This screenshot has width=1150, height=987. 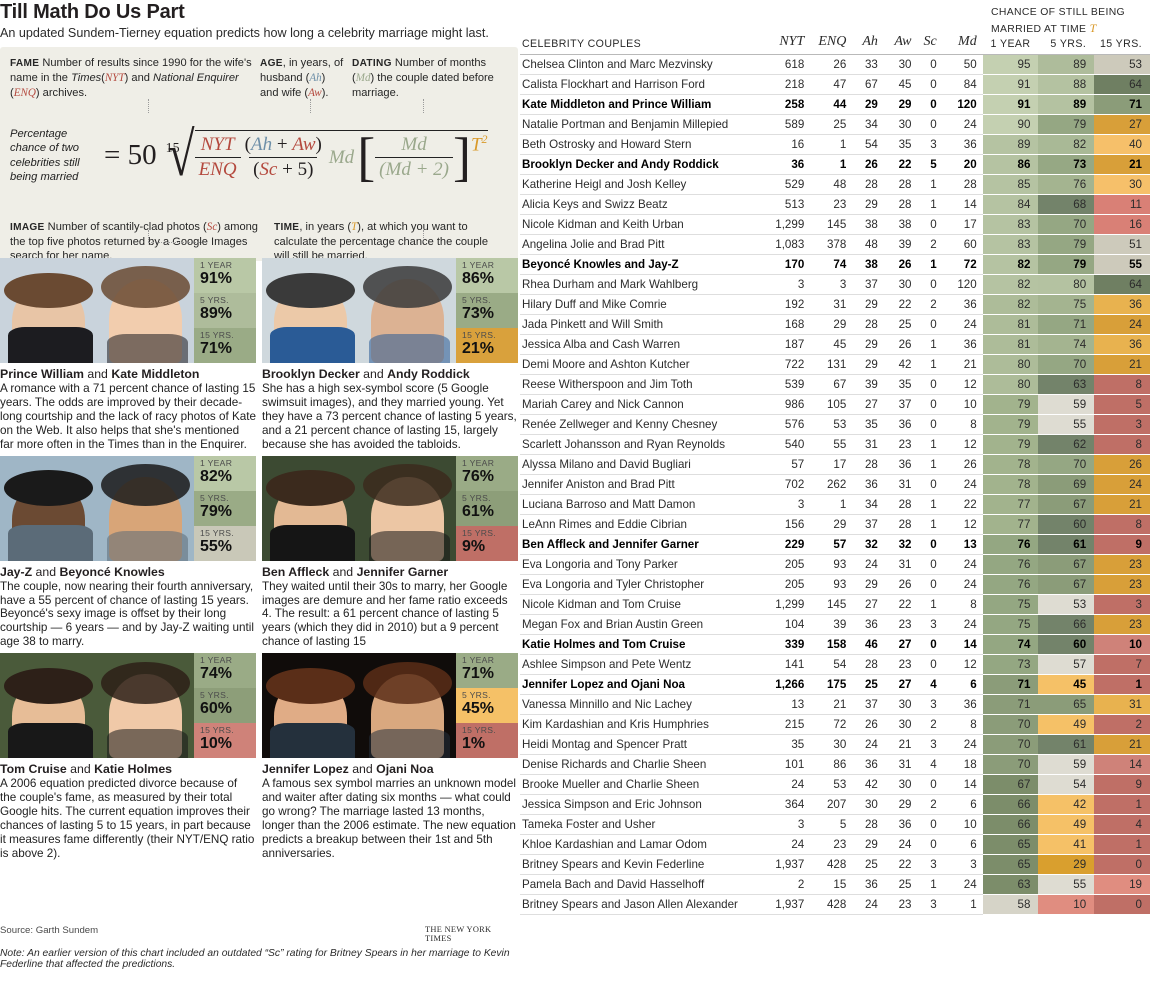 What do you see at coordinates (930, 804) in the screenshot?
I see `cell-sc: 2` at bounding box center [930, 804].